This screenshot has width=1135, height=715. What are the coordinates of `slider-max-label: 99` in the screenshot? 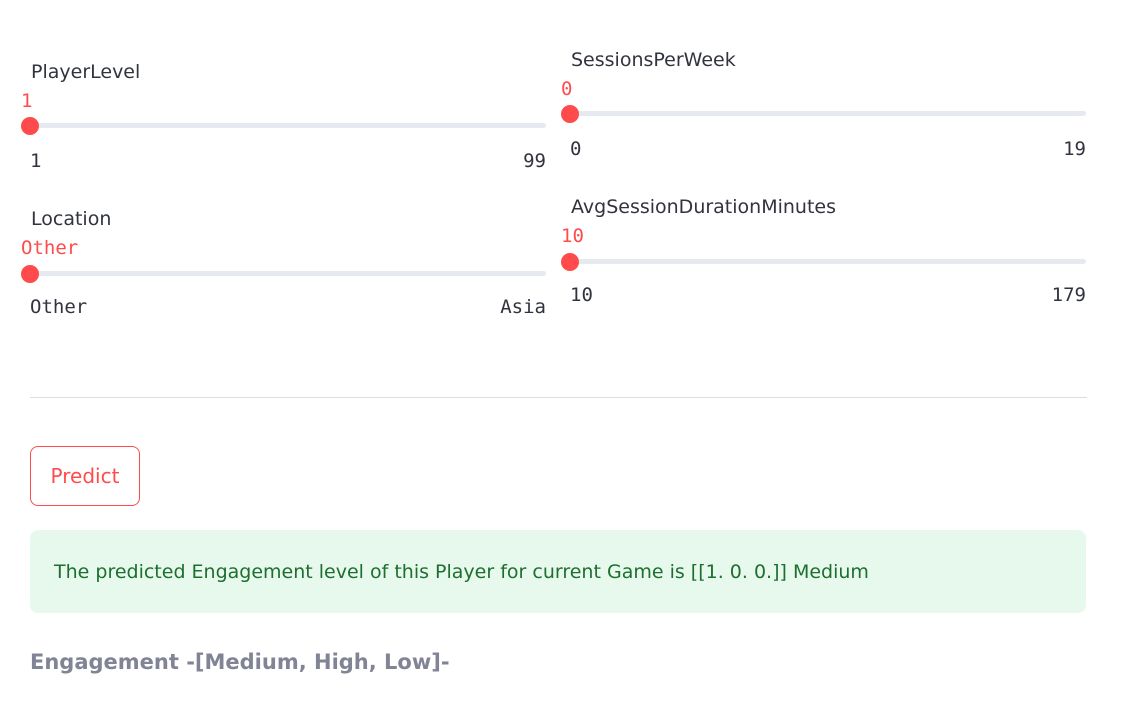 It's located at (534, 161).